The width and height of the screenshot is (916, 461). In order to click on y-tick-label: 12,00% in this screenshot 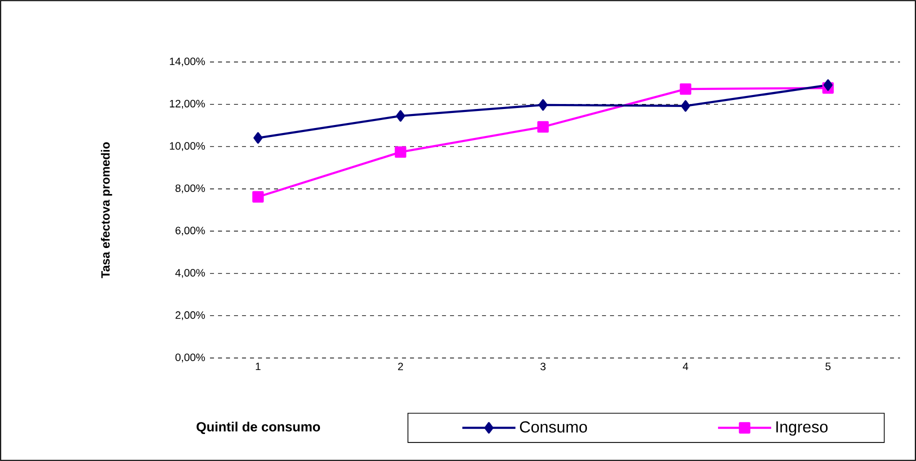, I will do `click(187, 104)`.